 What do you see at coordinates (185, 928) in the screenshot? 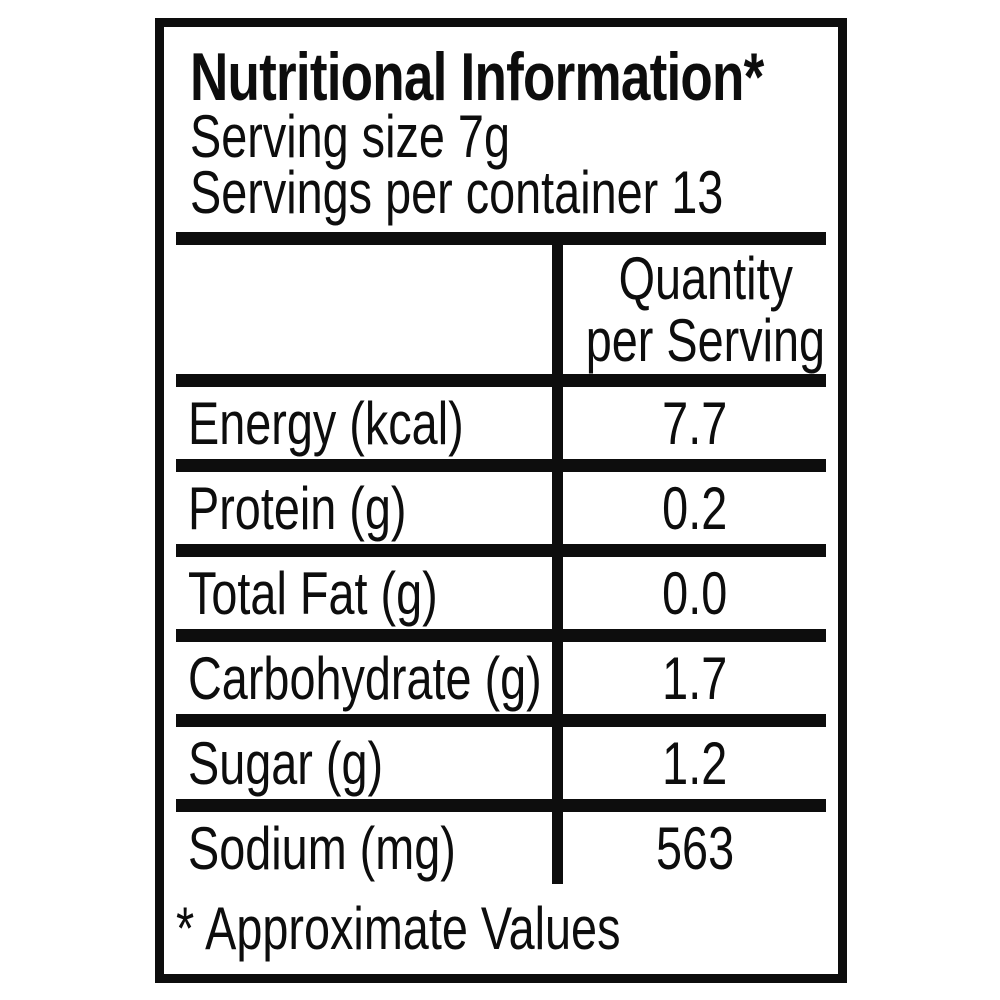
I see `footnote-asterisk: *` at bounding box center [185, 928].